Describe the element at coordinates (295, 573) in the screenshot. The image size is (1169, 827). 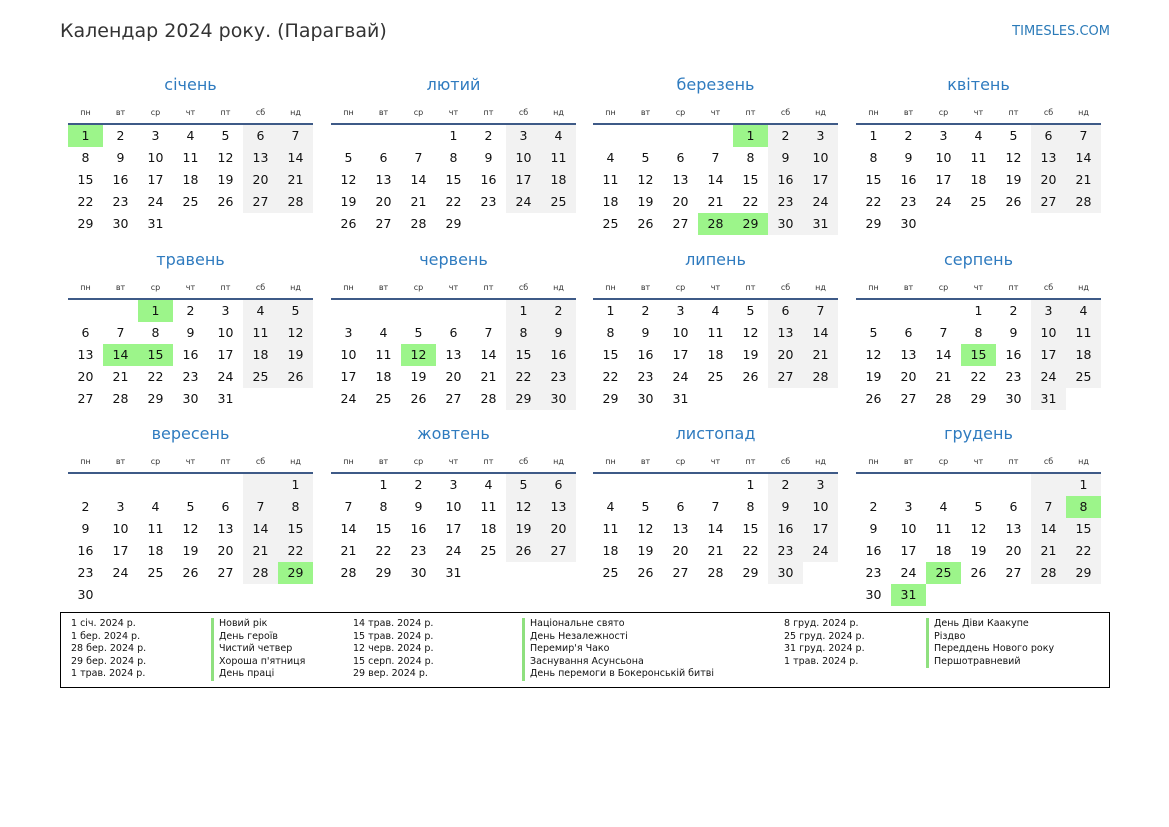
I see `holiday-day: 29` at that location.